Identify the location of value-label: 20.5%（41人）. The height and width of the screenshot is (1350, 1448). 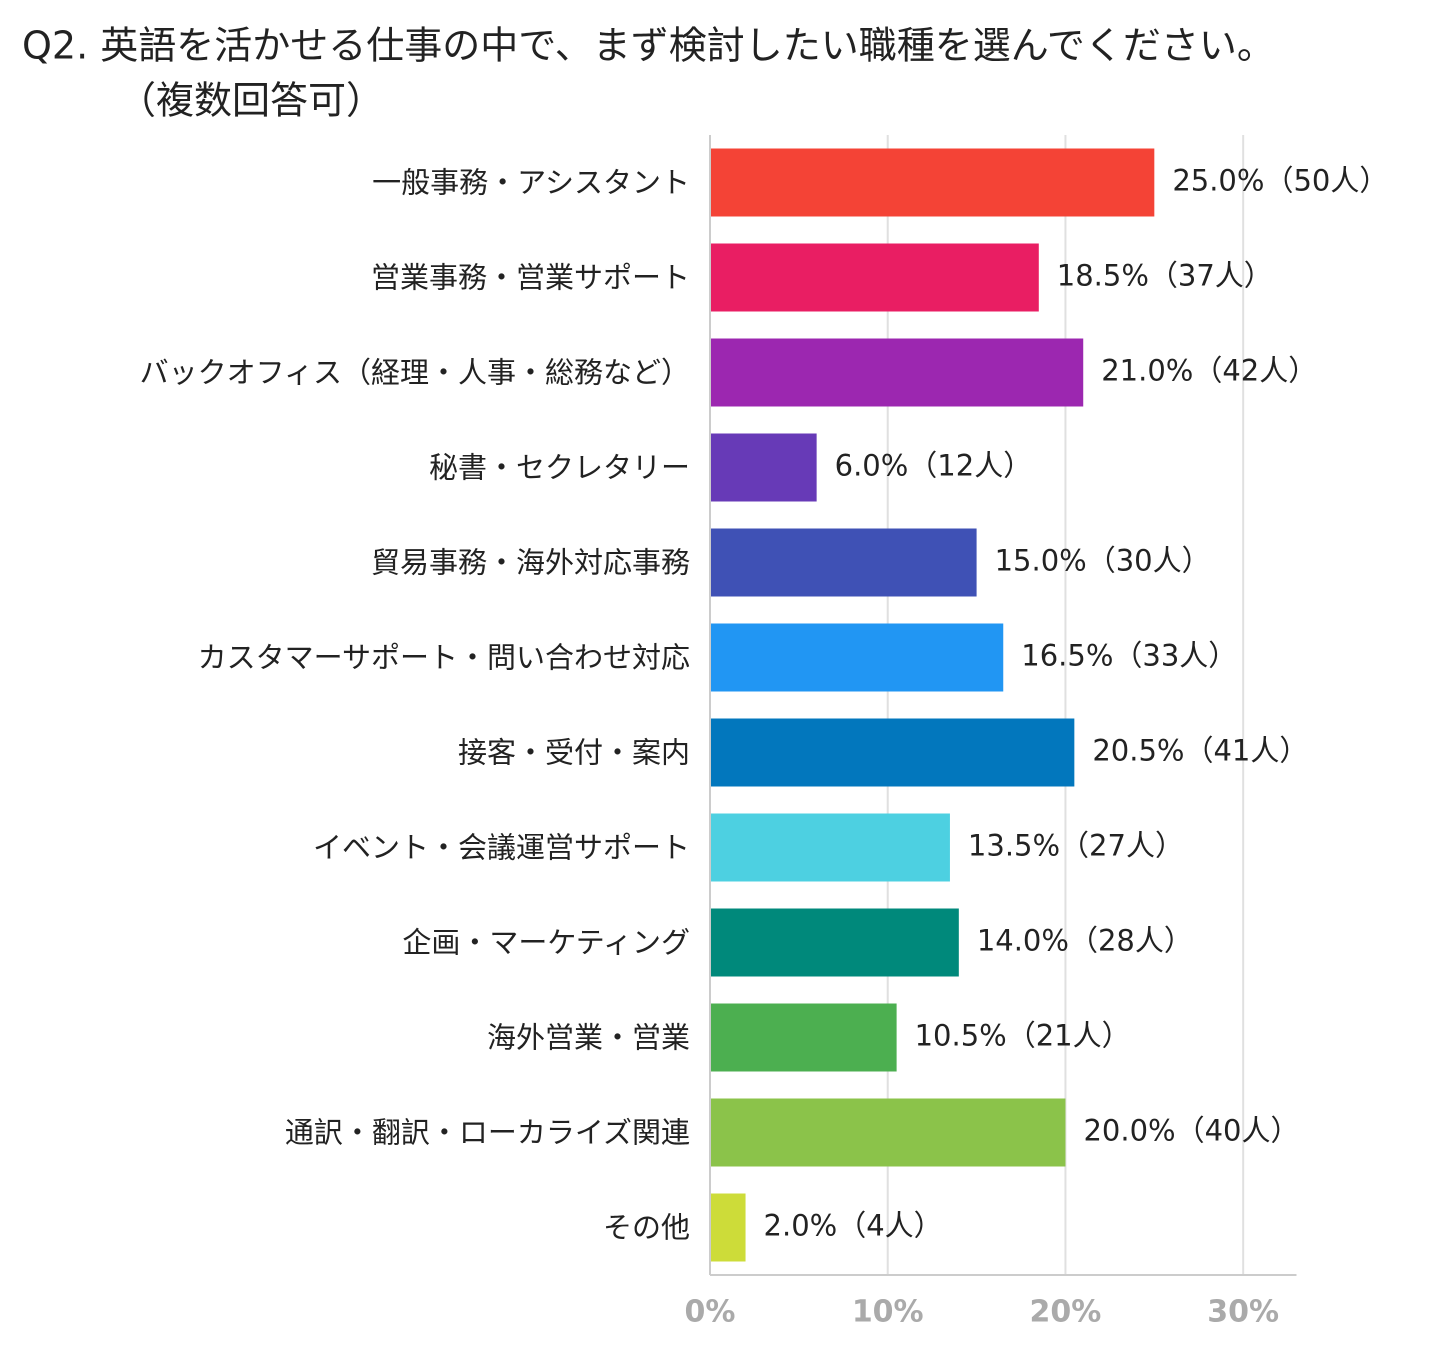
(1200, 751).